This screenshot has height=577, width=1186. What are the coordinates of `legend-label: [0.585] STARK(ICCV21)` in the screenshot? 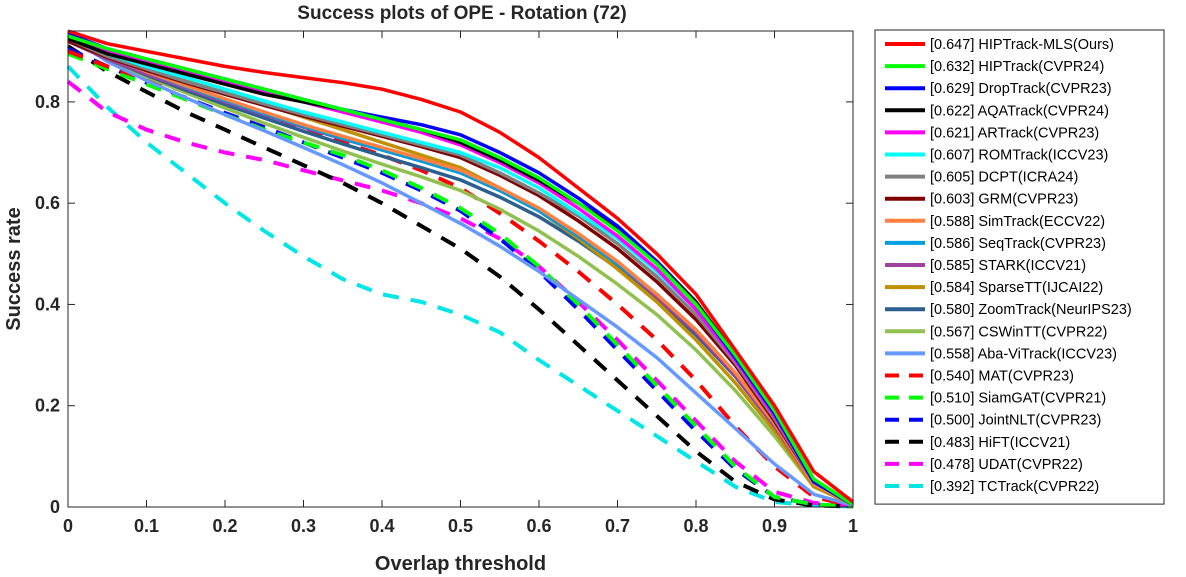 It's located at (1008, 266).